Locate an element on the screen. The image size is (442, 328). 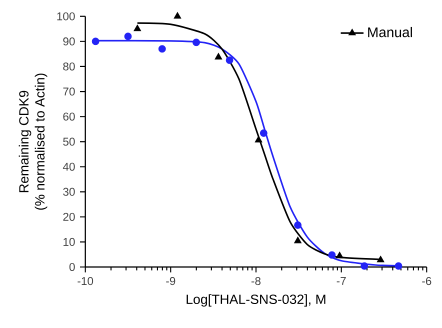
y-tick-label: 30 is located at coordinates (69, 192).